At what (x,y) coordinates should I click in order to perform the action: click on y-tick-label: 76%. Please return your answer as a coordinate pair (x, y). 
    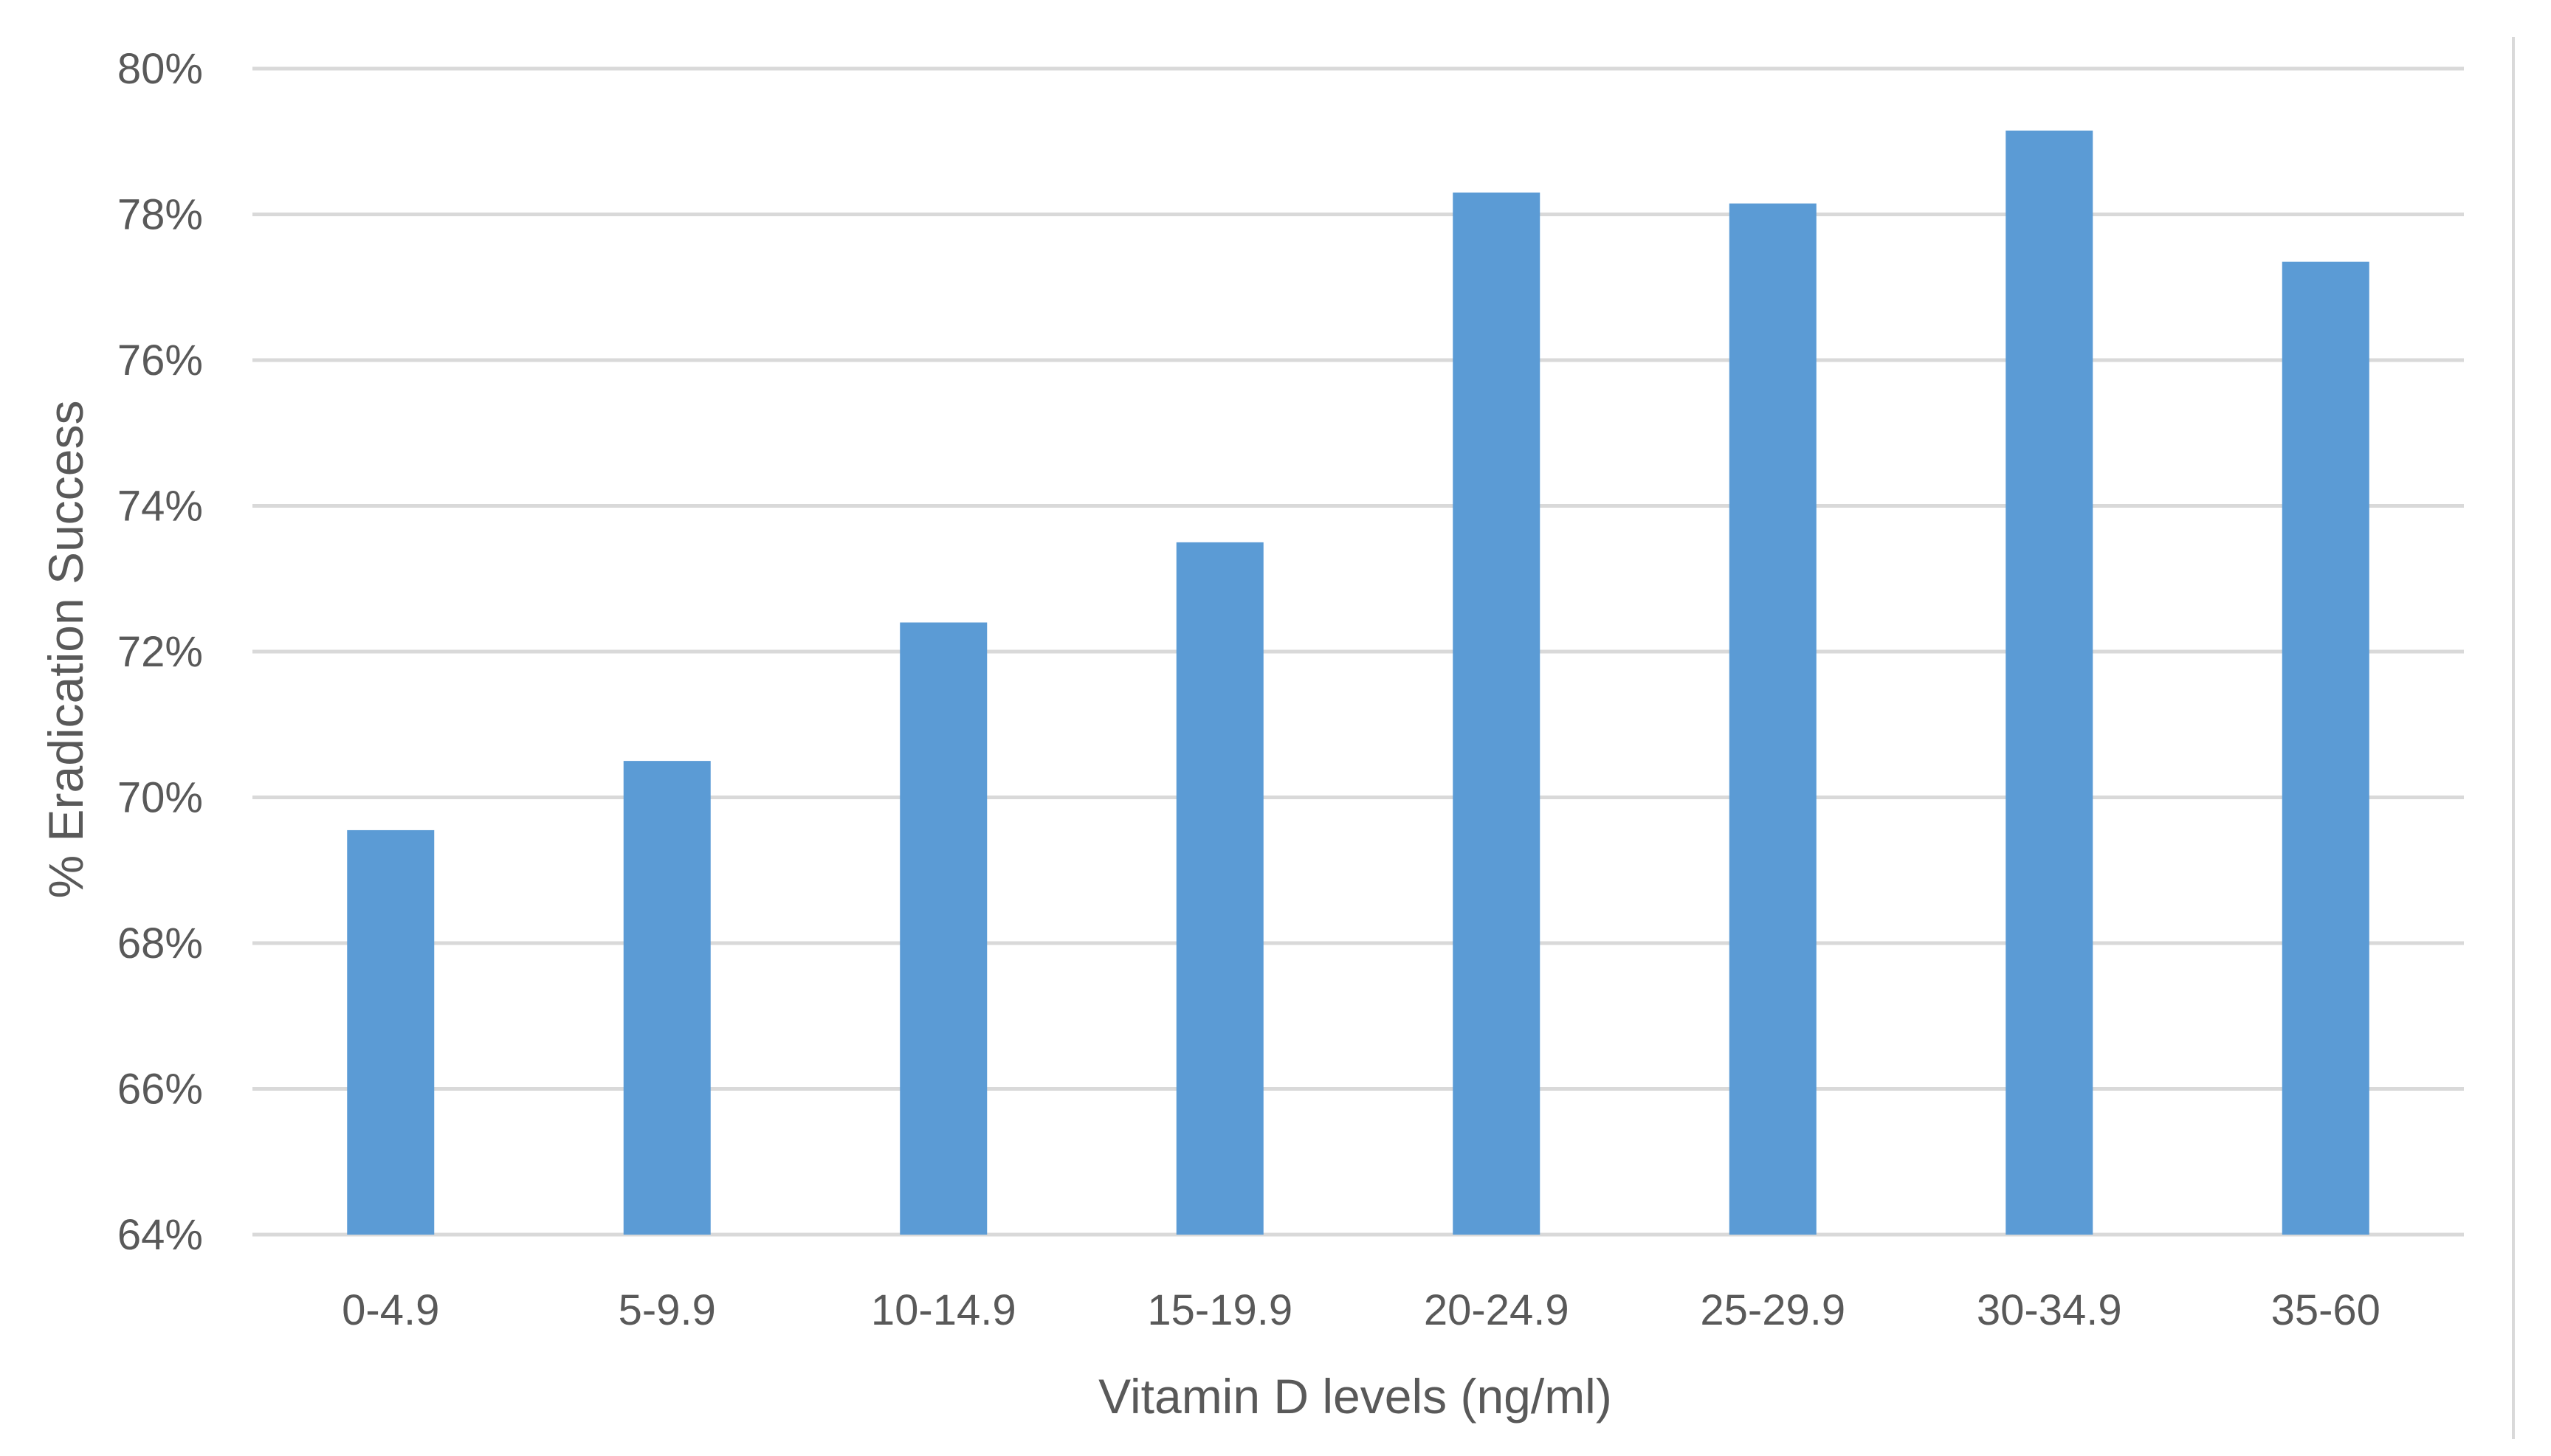
    Looking at the image, I should click on (160, 360).